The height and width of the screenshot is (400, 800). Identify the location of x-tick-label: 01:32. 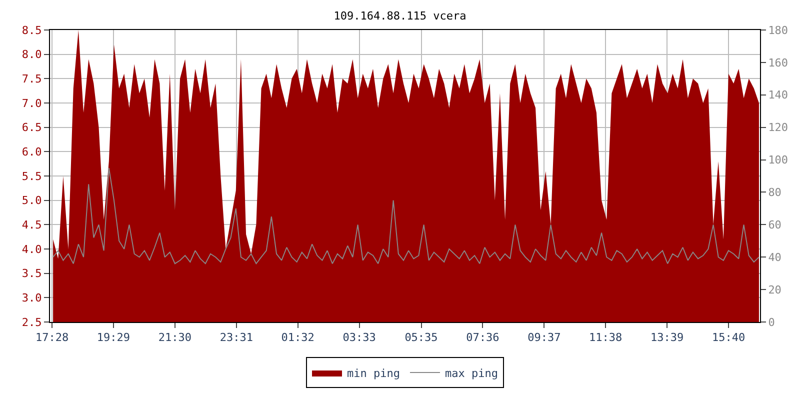
(297, 337).